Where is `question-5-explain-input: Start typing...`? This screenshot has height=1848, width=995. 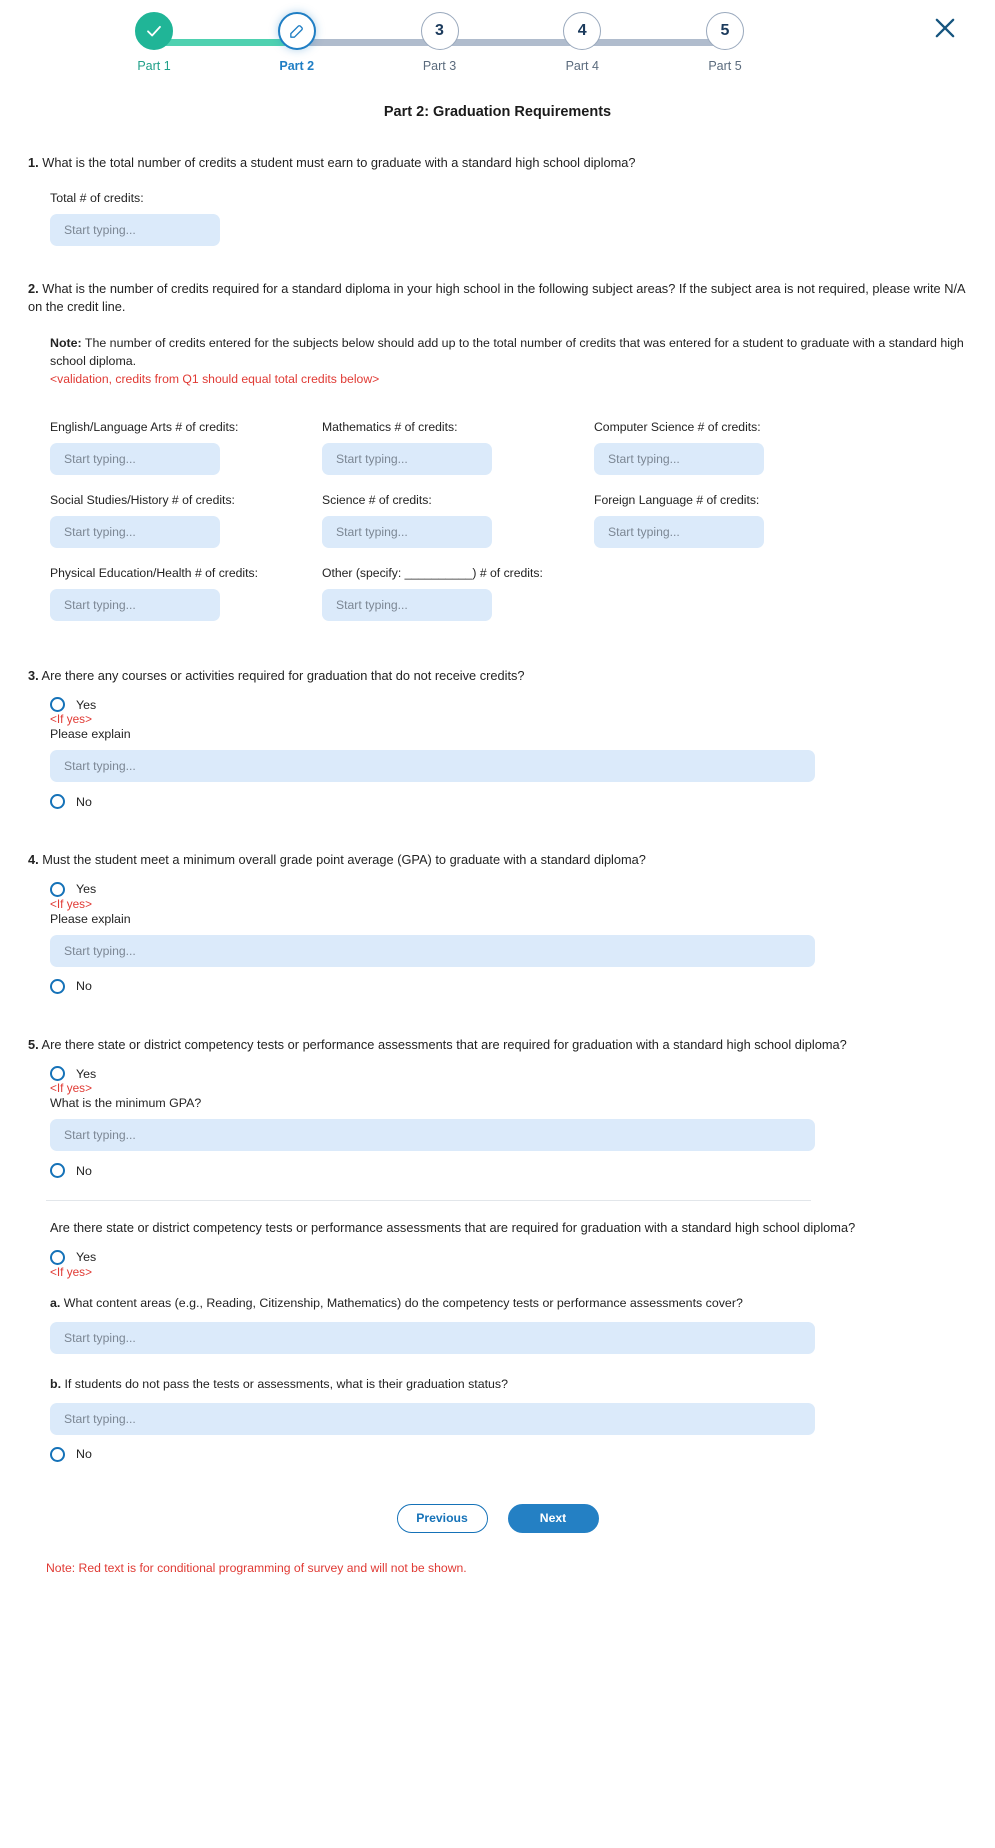
question-5-explain-input: Start typing... is located at coordinates (432, 1135).